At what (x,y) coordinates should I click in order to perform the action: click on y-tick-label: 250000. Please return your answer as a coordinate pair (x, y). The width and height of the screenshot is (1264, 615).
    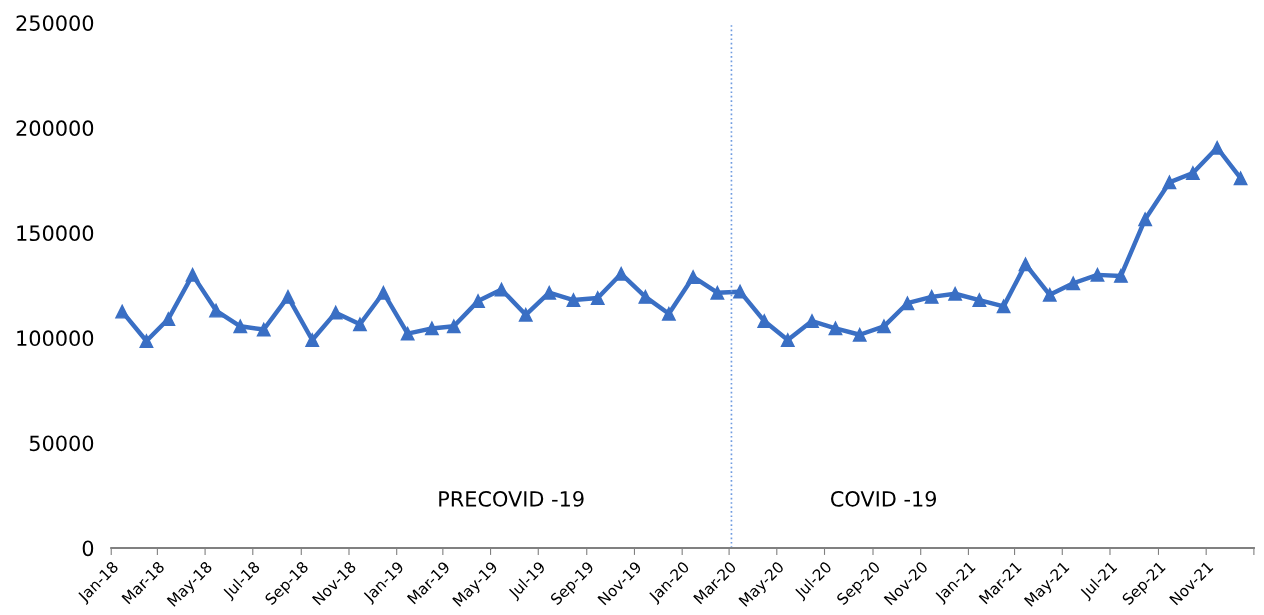
    Looking at the image, I should click on (55, 23).